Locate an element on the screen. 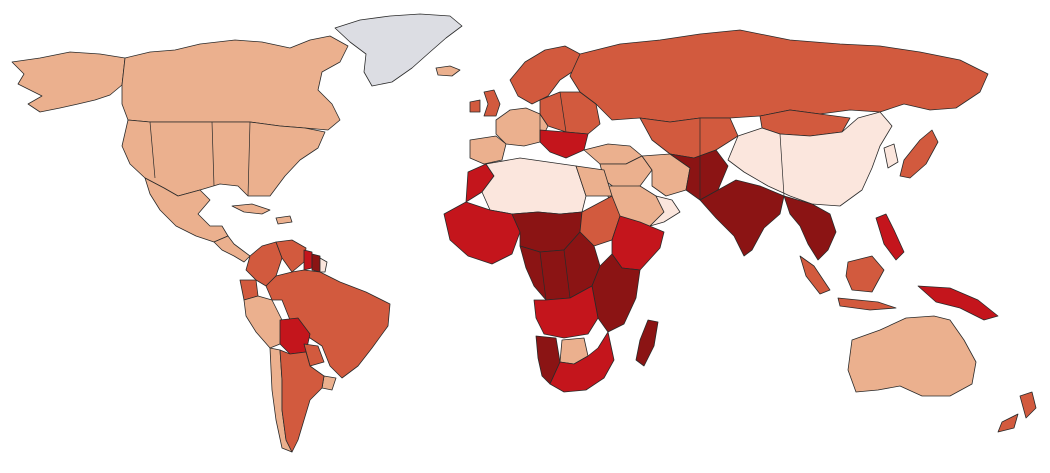  region-japan is located at coordinates (919, 154).